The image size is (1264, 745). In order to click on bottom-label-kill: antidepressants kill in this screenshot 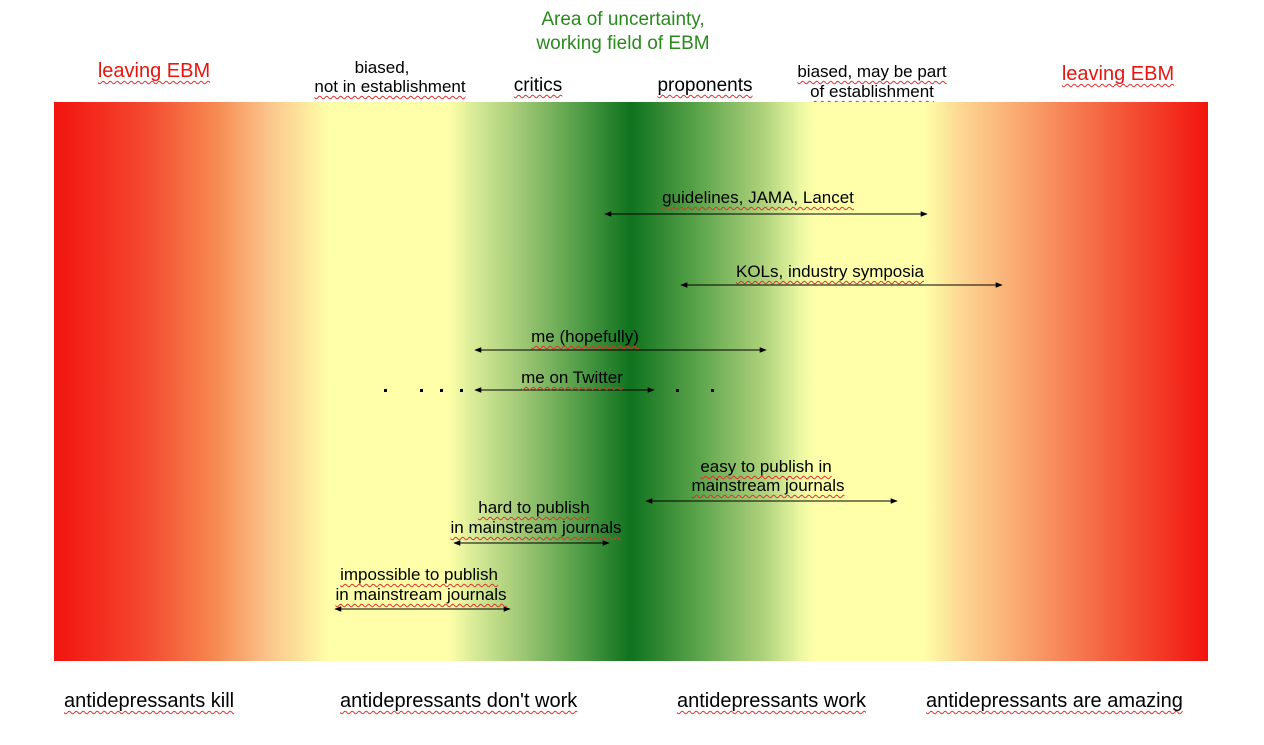, I will do `click(149, 701)`.